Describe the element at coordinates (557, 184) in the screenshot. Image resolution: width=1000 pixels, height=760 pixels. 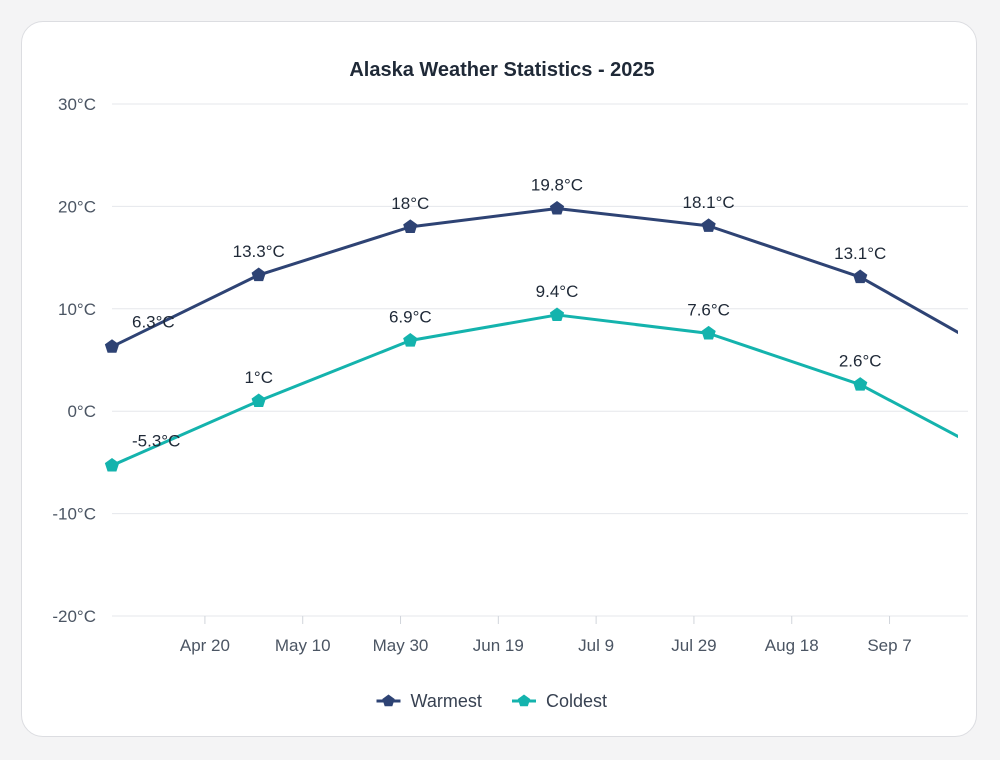
I see `data-label-warmest: 19.8°C` at that location.